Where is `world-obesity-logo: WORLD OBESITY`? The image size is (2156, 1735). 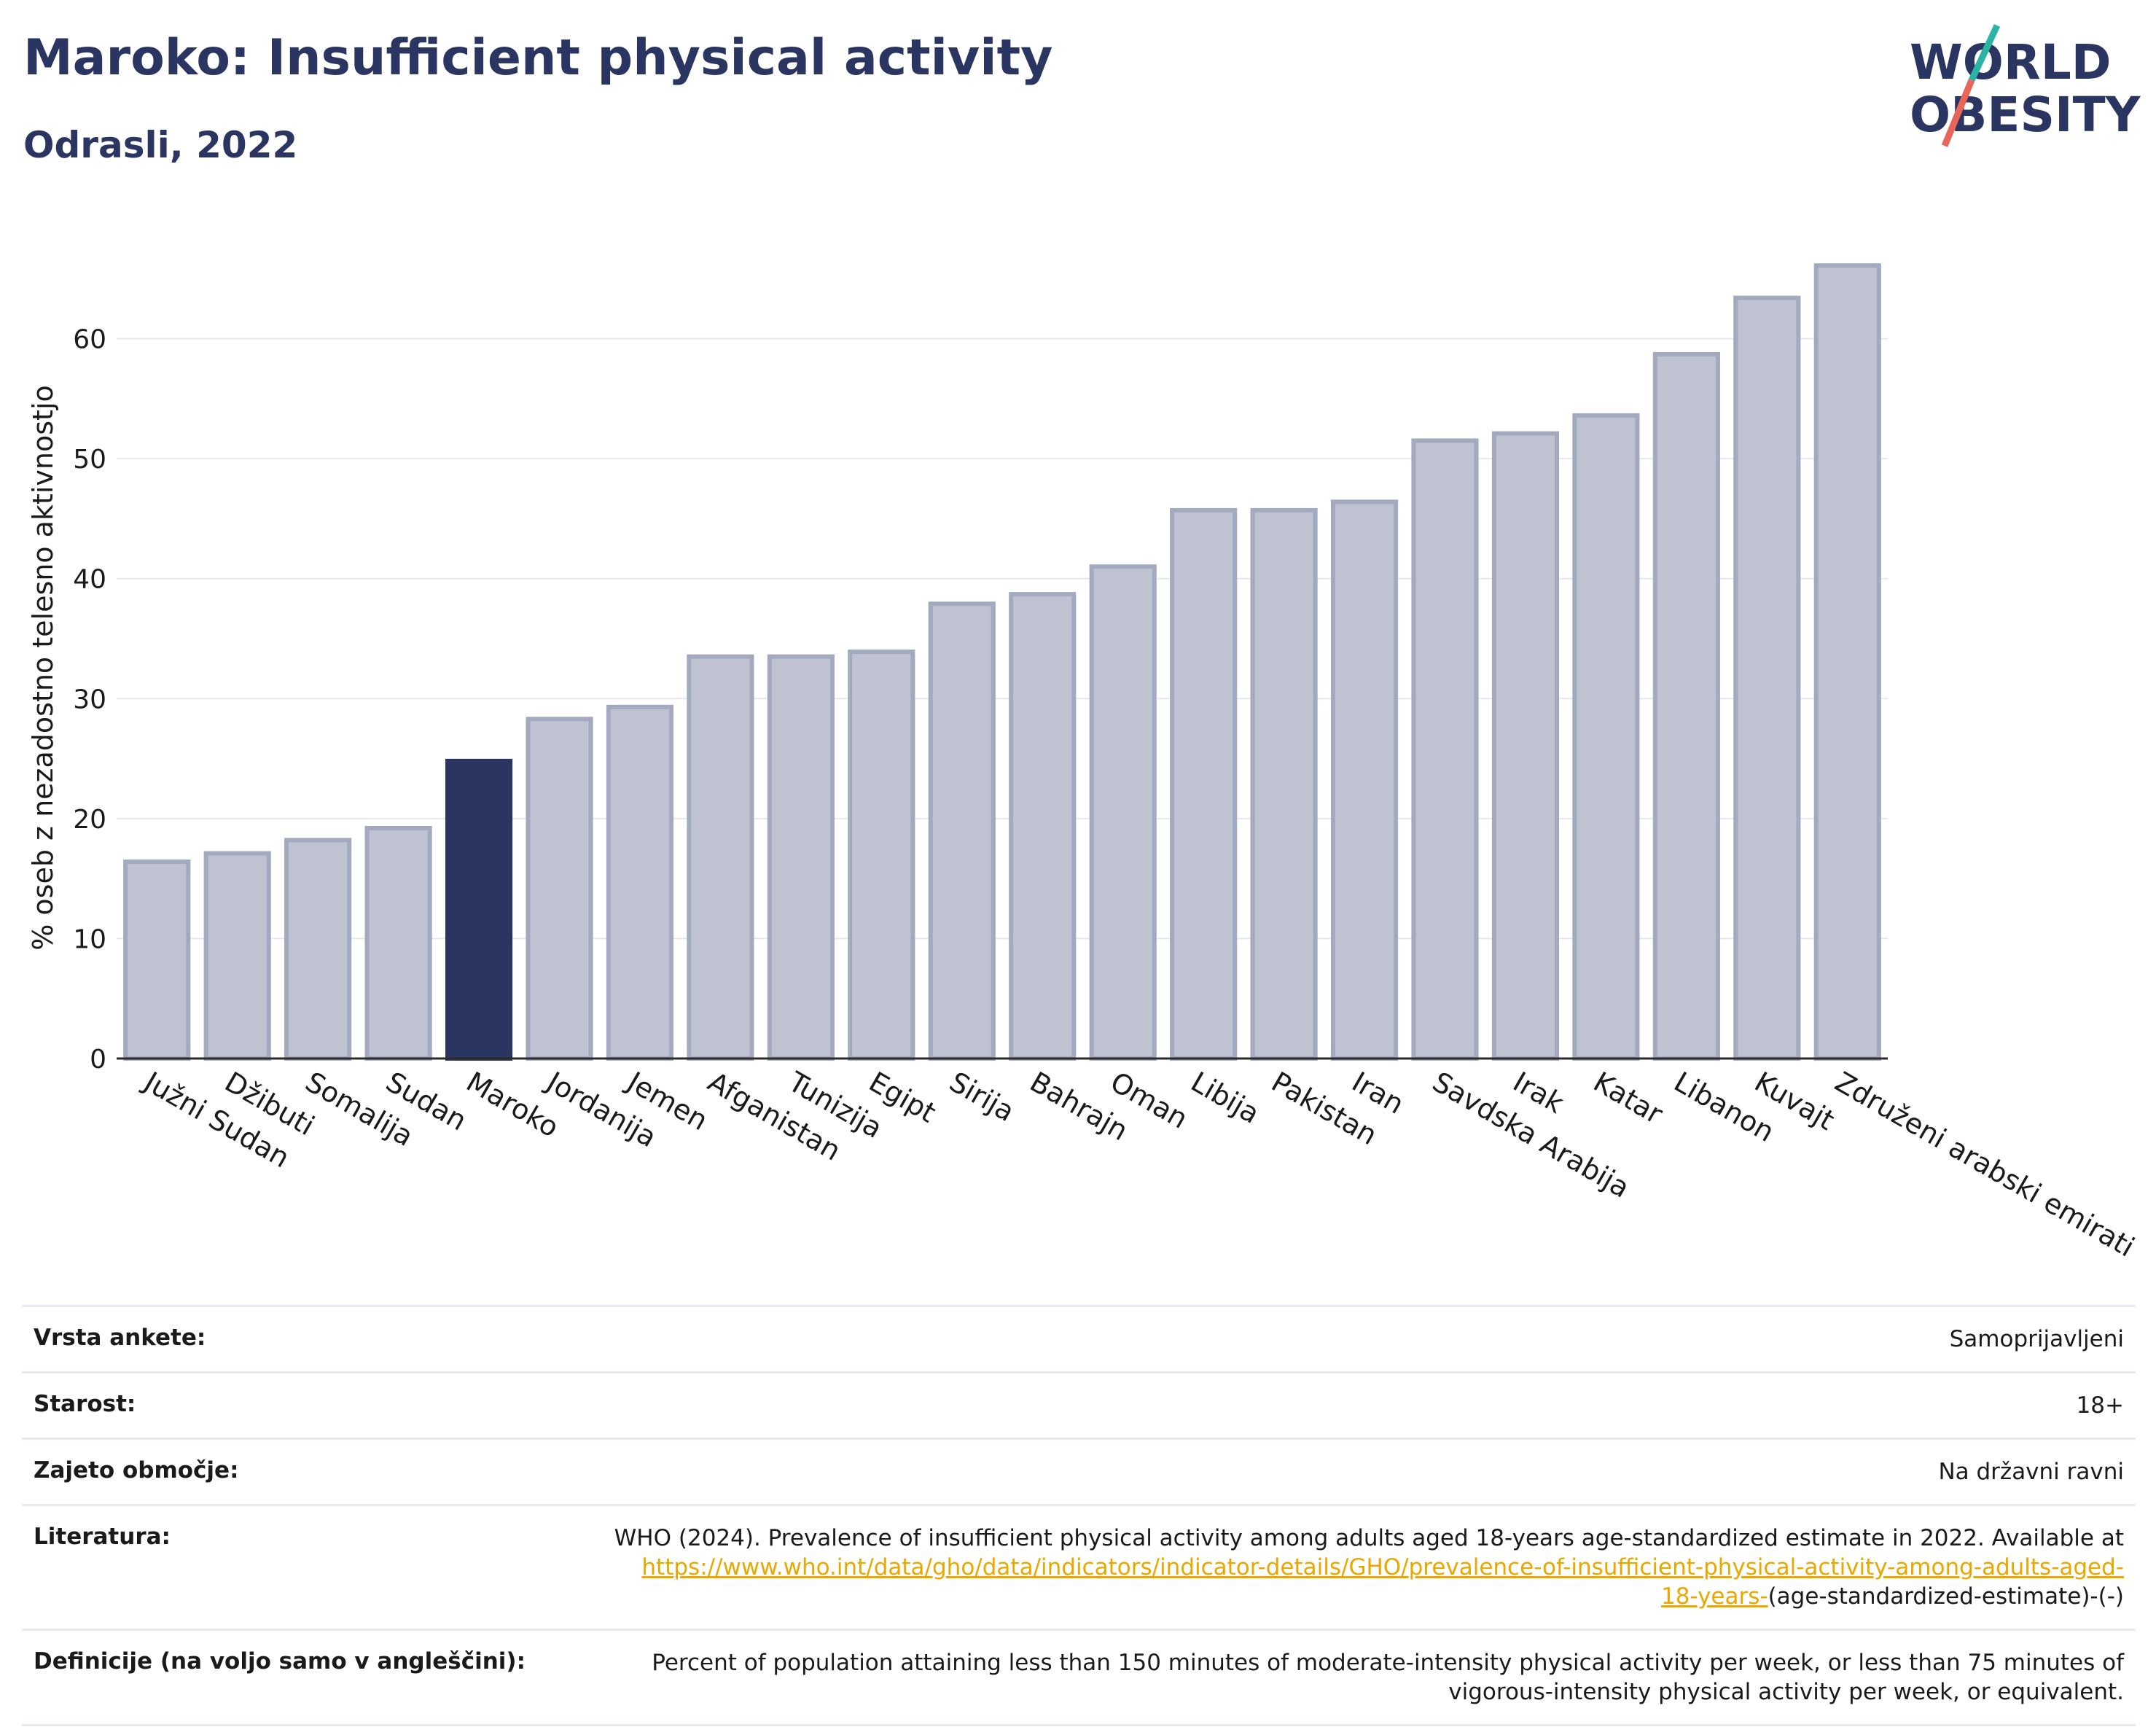 world-obesity-logo: WORLD OBESITY is located at coordinates (2026, 85).